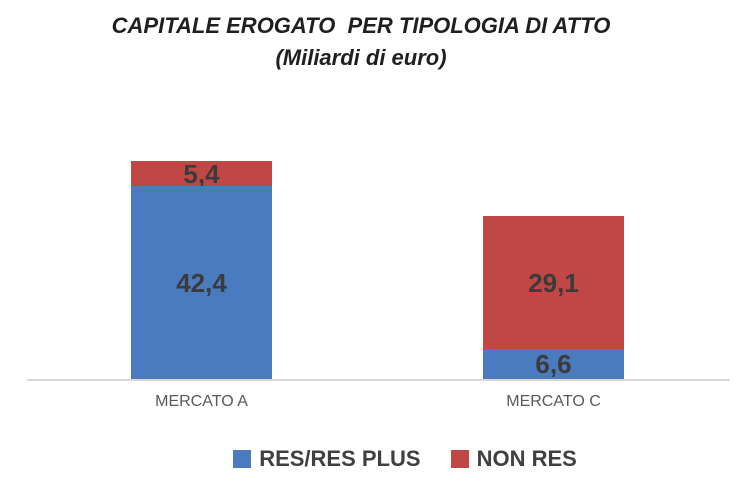  I want to click on data-label-res-mercato-c: 6,6, so click(553, 364).